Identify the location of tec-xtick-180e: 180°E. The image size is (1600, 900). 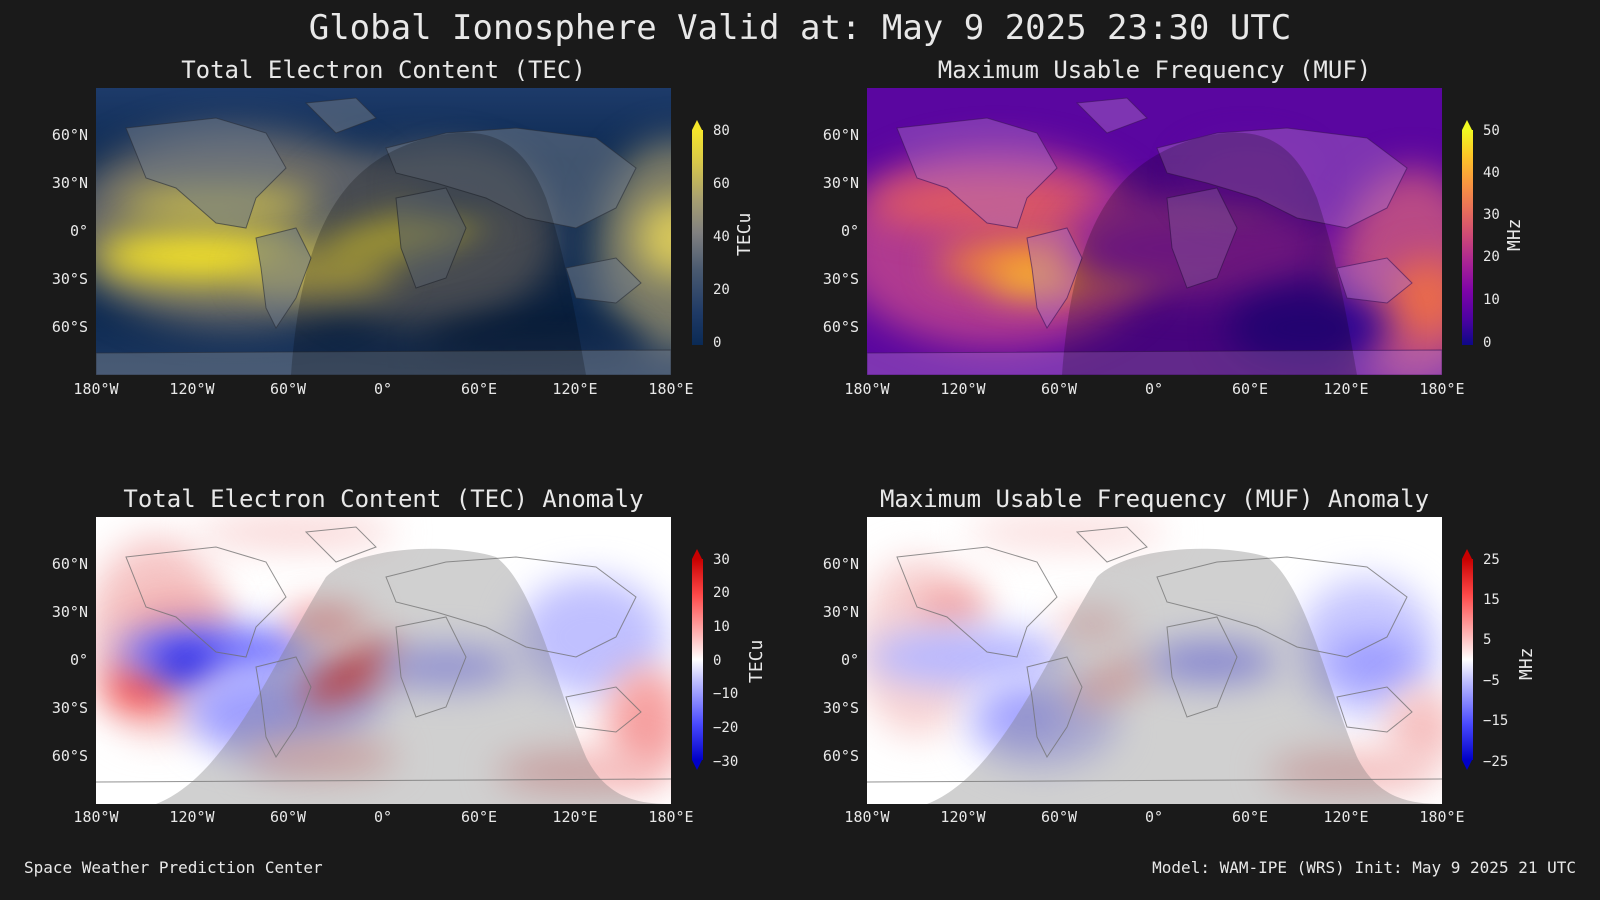
(671, 389).